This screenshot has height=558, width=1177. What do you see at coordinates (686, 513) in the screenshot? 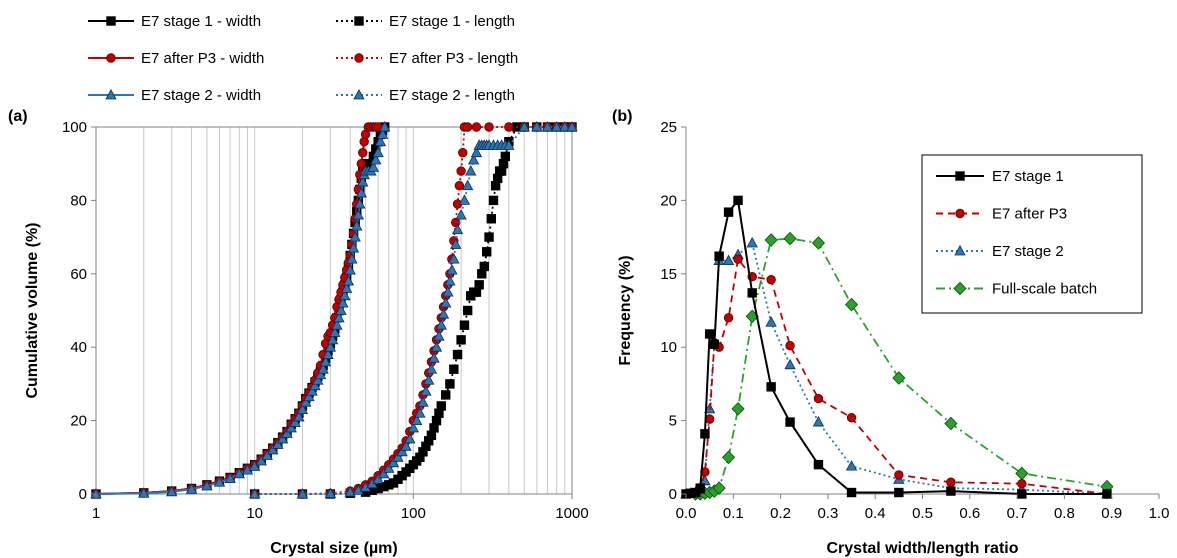
I see `x-tick-label: 0.0` at bounding box center [686, 513].